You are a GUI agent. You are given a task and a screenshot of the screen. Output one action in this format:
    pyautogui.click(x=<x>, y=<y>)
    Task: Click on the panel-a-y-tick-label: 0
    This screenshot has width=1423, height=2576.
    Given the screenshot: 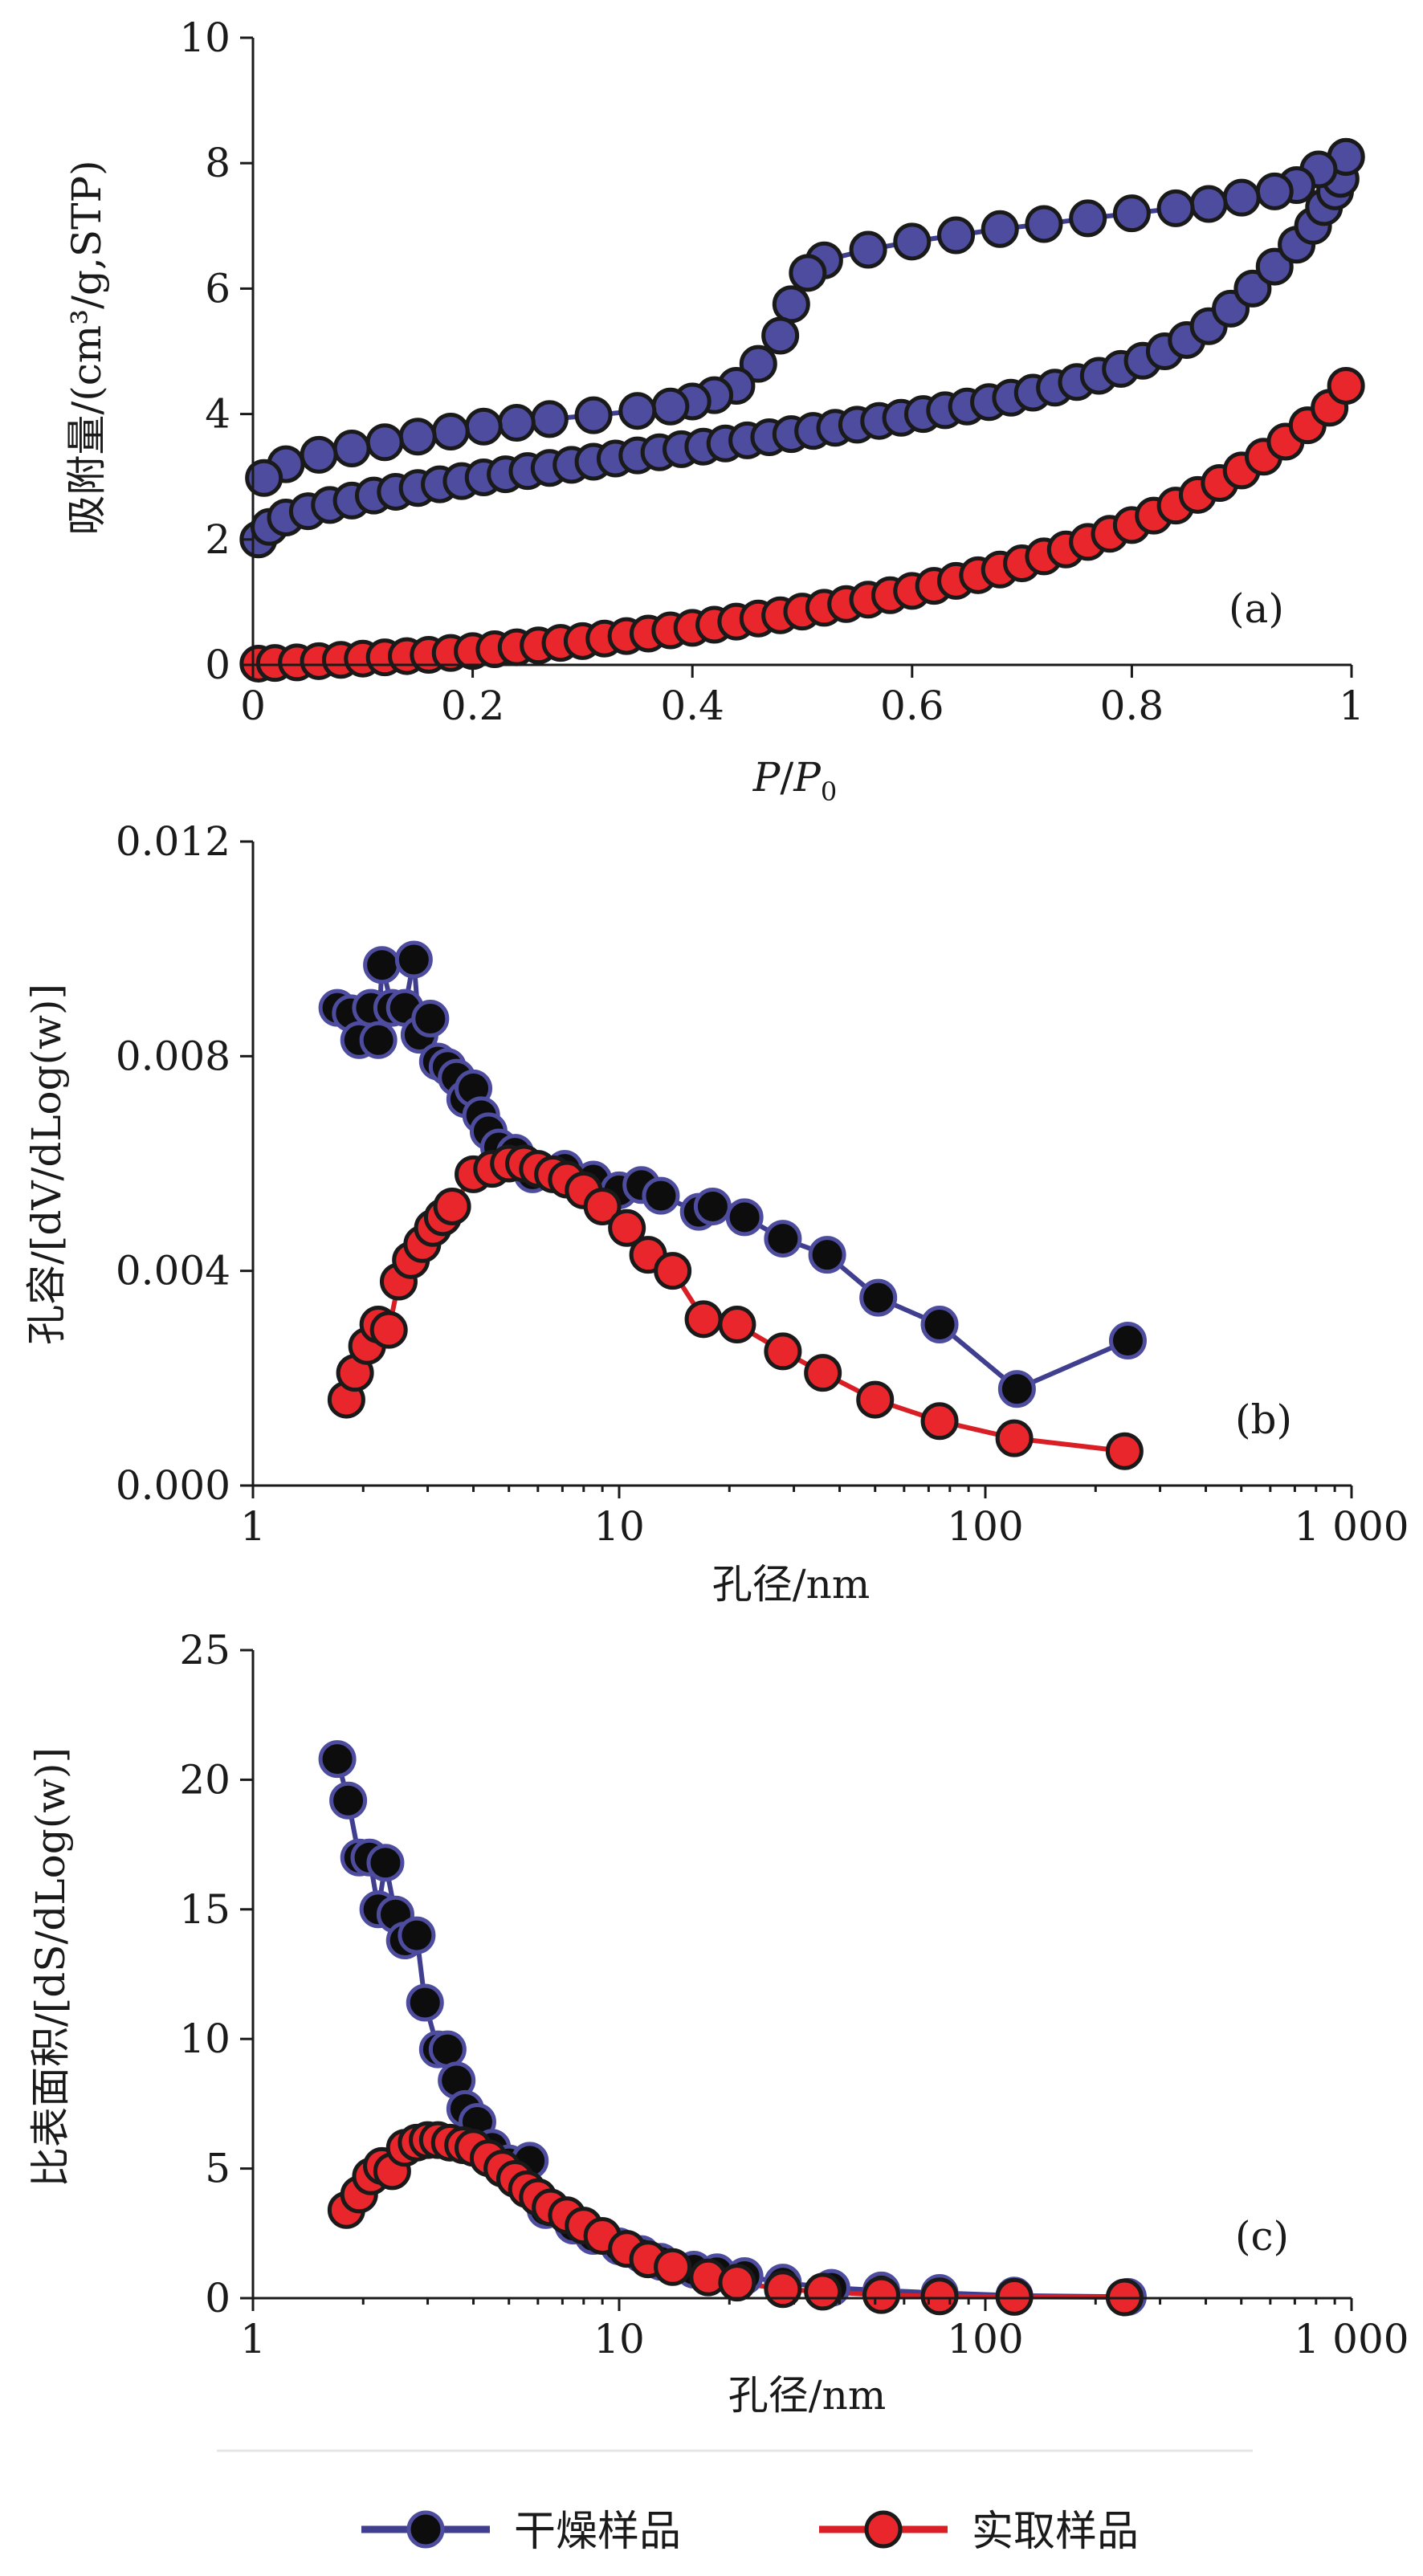 What is the action you would take?
    pyautogui.click(x=217, y=665)
    